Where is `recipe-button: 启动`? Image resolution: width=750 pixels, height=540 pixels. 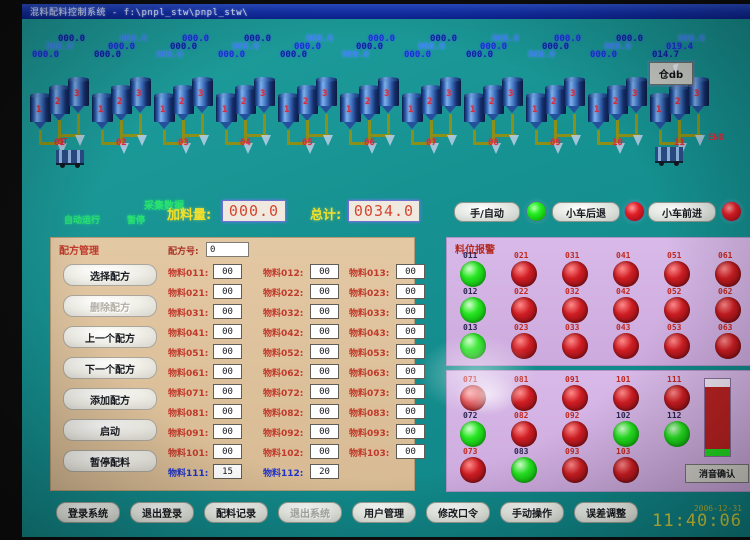 recipe-button: 启动 is located at coordinates (110, 430).